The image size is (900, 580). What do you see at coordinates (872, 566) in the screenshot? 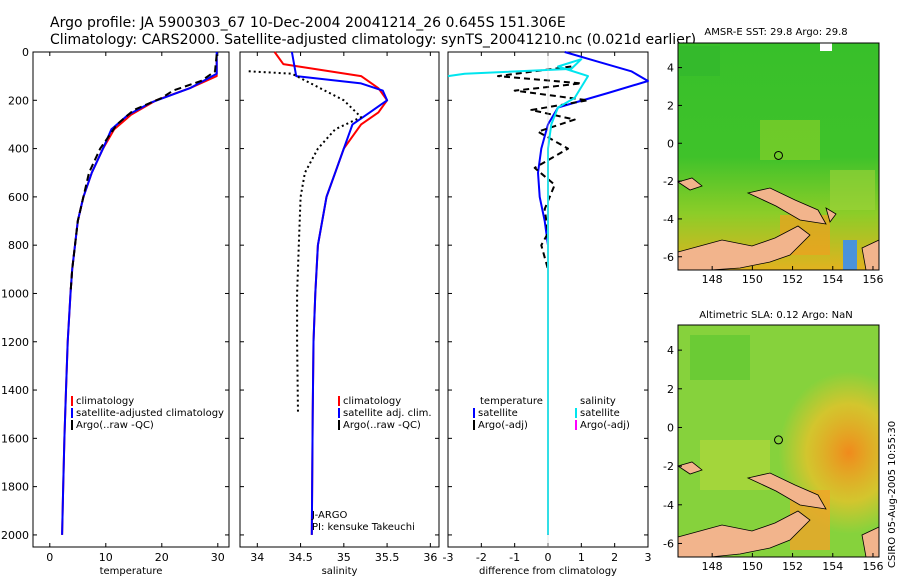
I see `sla-map-xtick-label: 156` at bounding box center [872, 566].